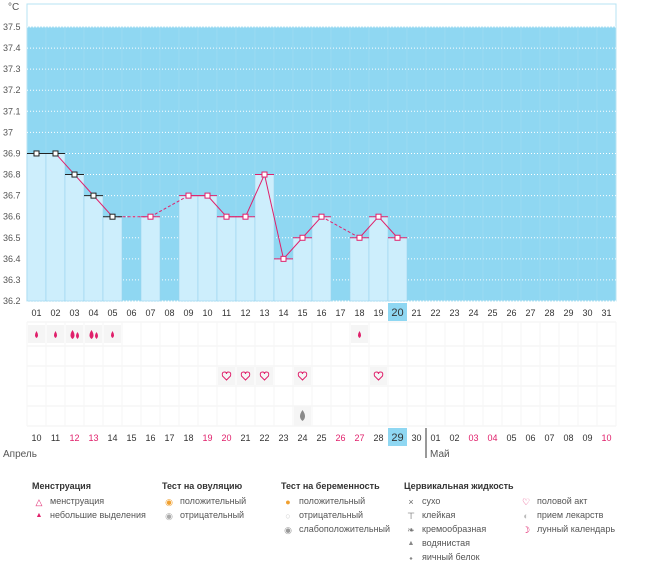 Image resolution: width=655 pixels, height=587 pixels. What do you see at coordinates (61, 486) in the screenshot?
I see `legend-menstruation-title: Менструация` at bounding box center [61, 486].